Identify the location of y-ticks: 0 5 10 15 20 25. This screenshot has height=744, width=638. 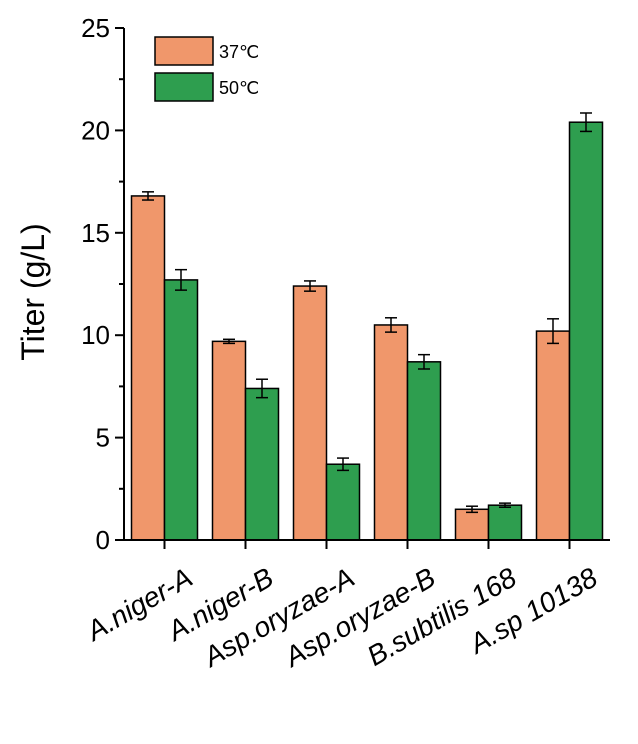
(102, 284).